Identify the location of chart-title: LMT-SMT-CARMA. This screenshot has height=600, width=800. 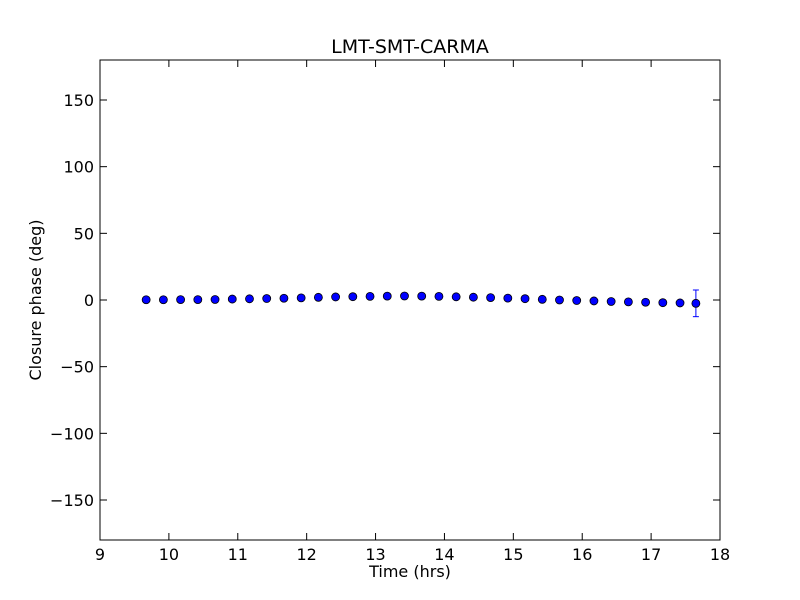
(410, 47).